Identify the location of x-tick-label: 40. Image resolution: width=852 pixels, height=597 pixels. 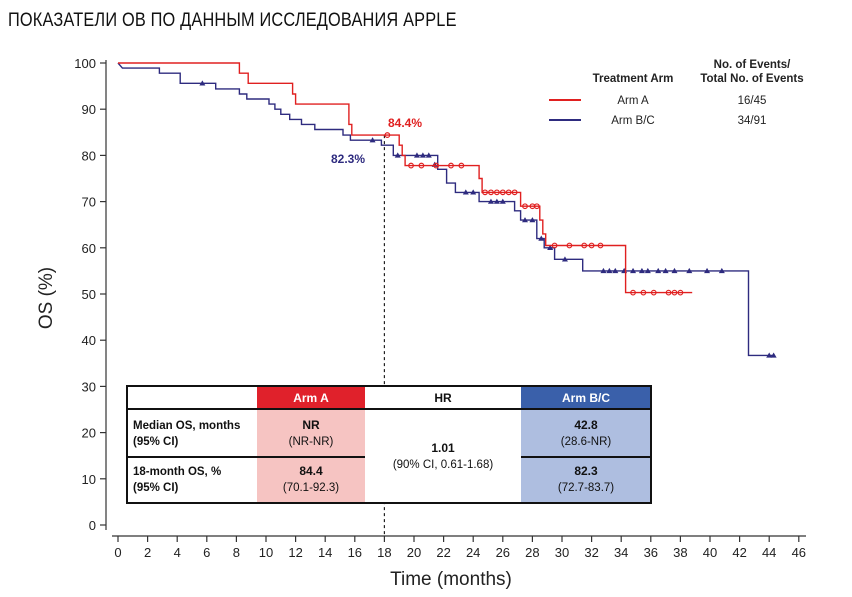
(710, 552).